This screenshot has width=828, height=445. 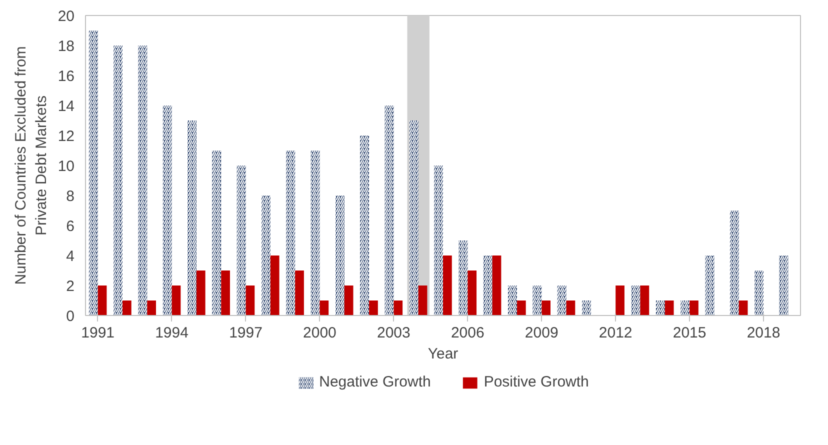 What do you see at coordinates (467, 333) in the screenshot?
I see `x-tick-label: 2006` at bounding box center [467, 333].